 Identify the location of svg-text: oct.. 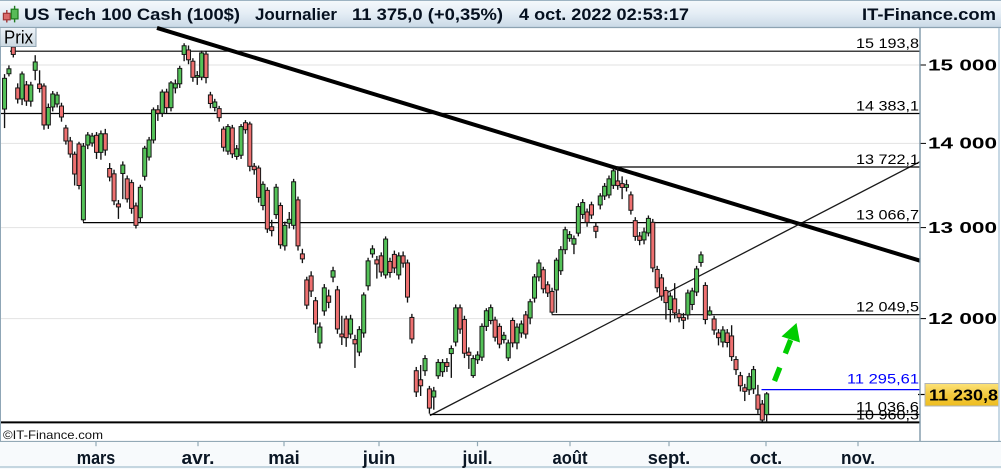
(766, 458).